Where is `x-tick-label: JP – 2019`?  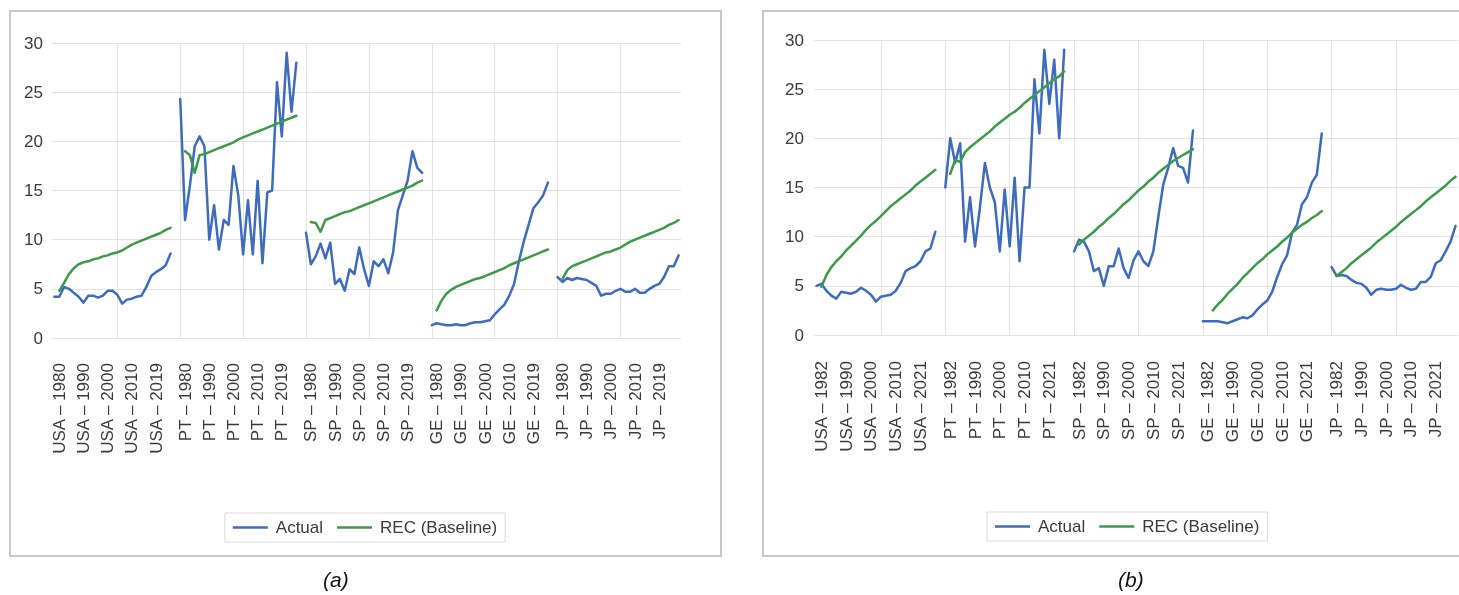 x-tick-label: JP – 2019 is located at coordinates (659, 401).